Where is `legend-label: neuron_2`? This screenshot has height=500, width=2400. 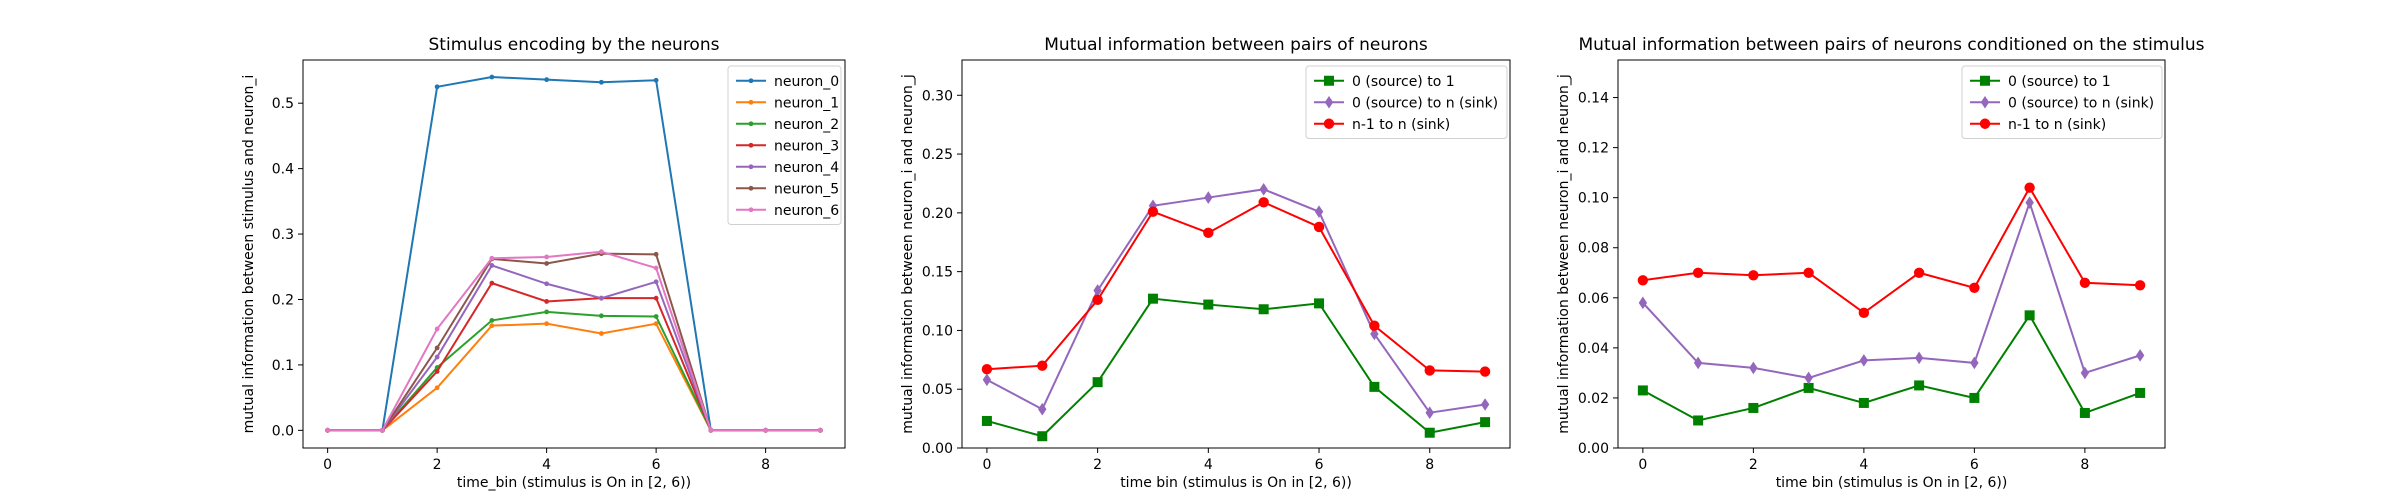
legend-label: neuron_2 is located at coordinates (806, 125).